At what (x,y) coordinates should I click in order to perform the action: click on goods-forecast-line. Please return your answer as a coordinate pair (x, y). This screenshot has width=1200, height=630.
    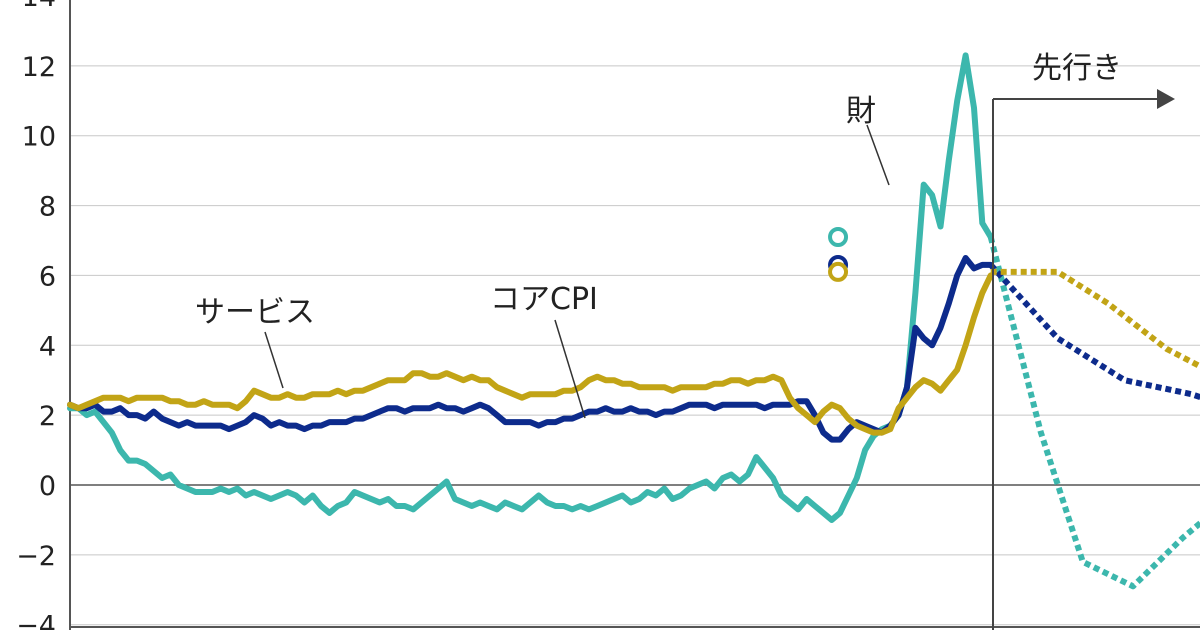
    Looking at the image, I should click on (1093, 413).